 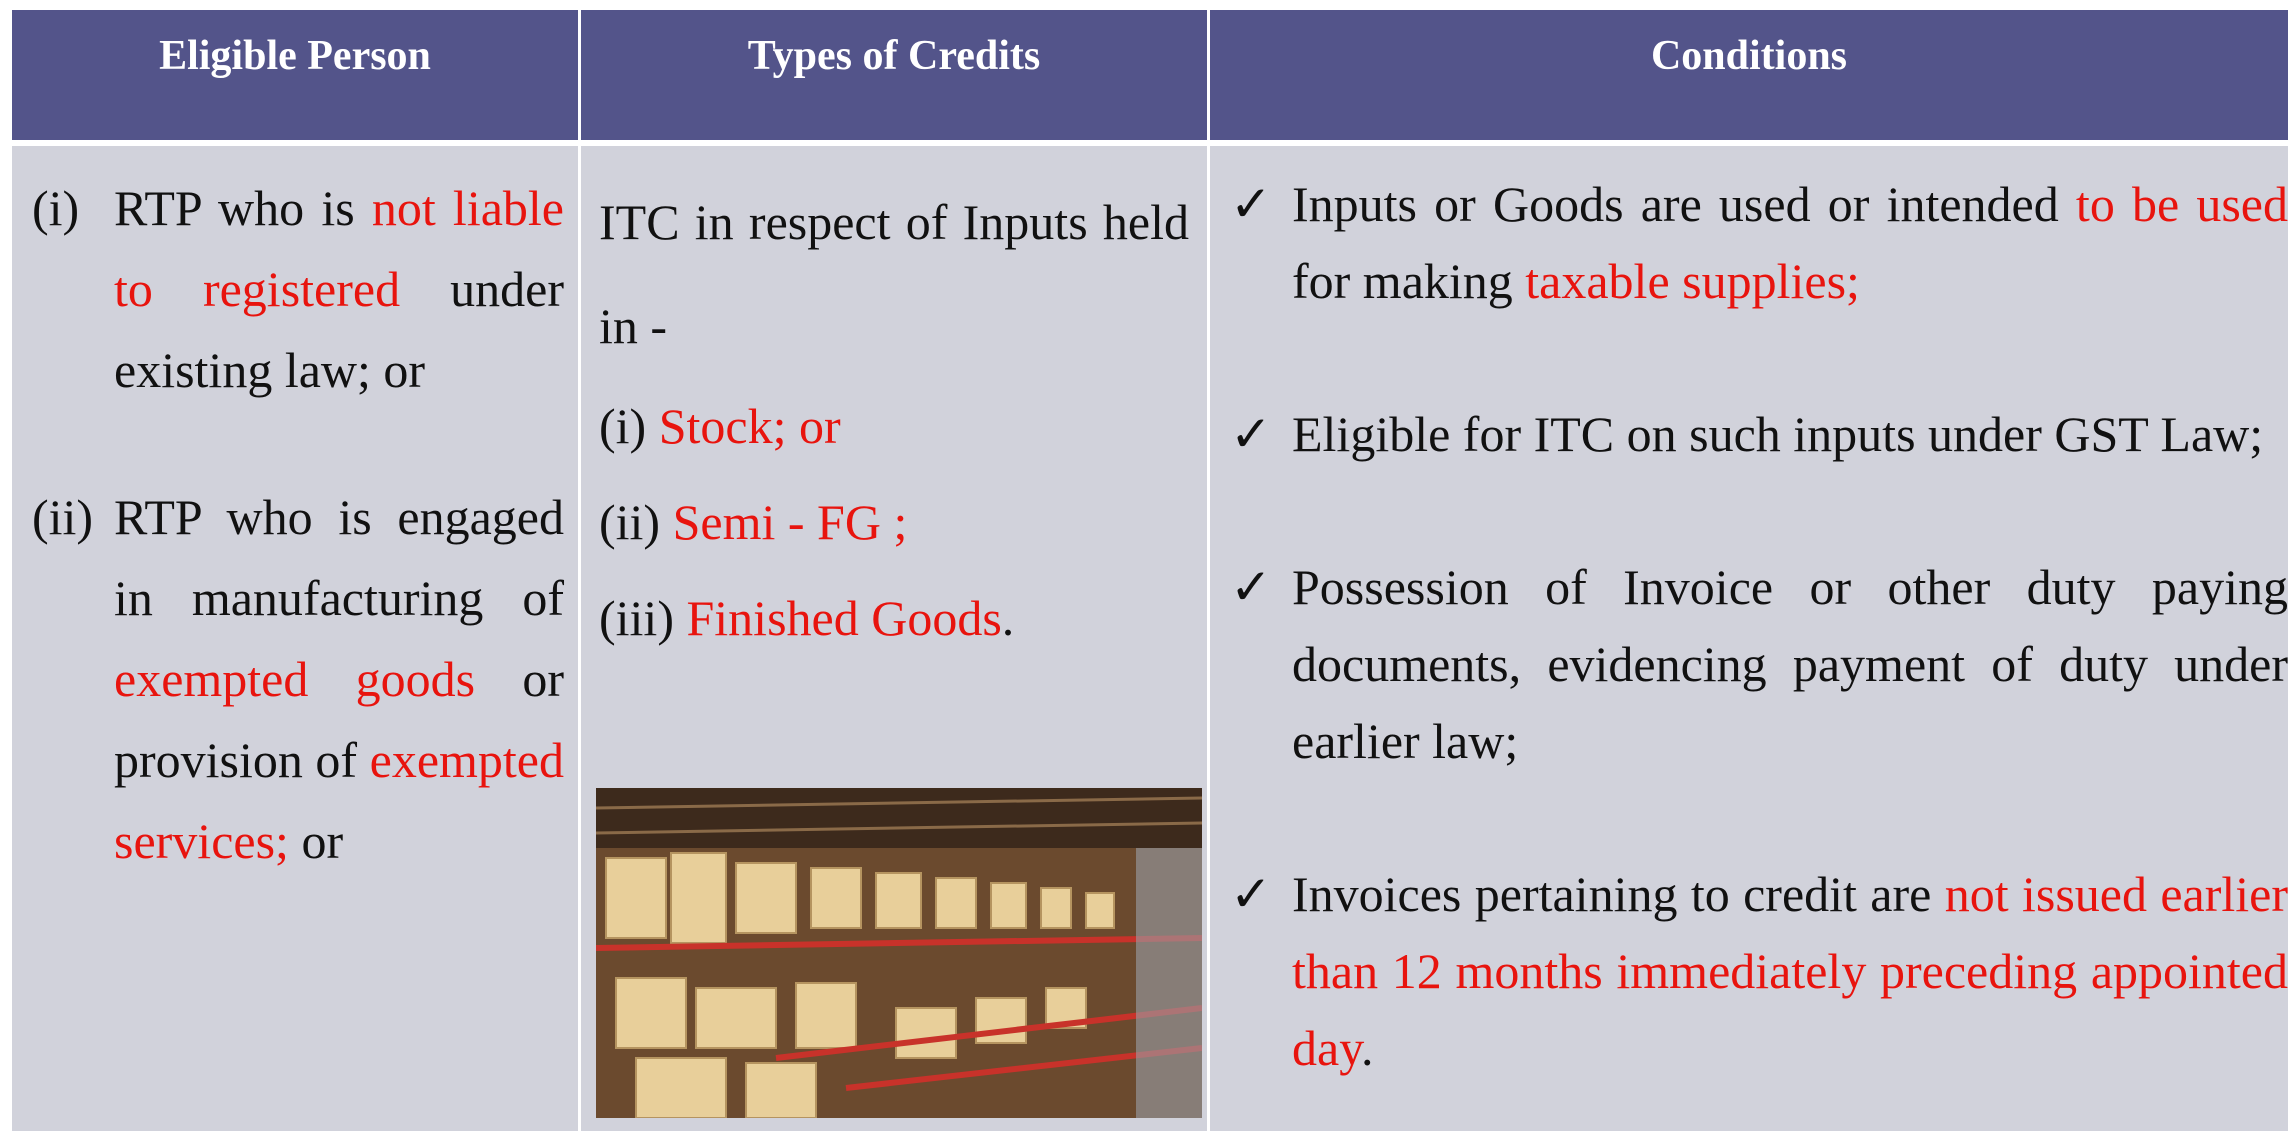 I want to click on header-cell: Eligible Person, so click(x=295, y=75).